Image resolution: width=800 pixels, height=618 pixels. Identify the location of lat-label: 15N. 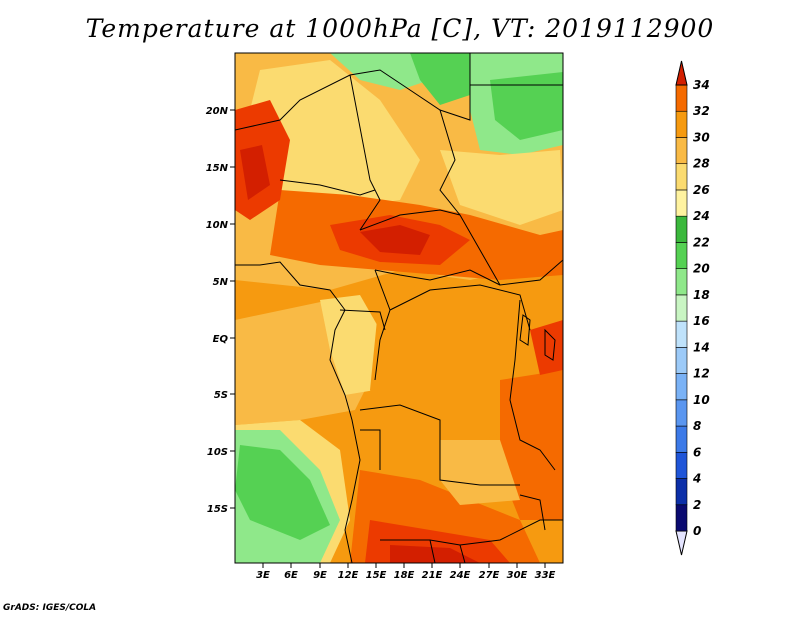
(217, 168).